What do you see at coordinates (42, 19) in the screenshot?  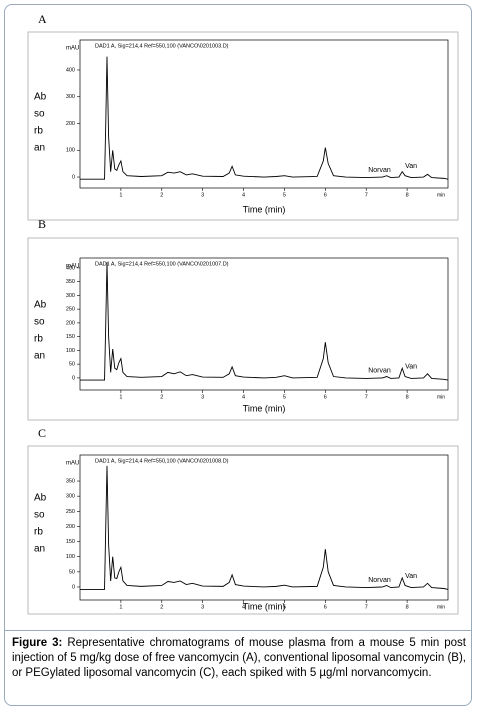 I see `panel-label: A` at bounding box center [42, 19].